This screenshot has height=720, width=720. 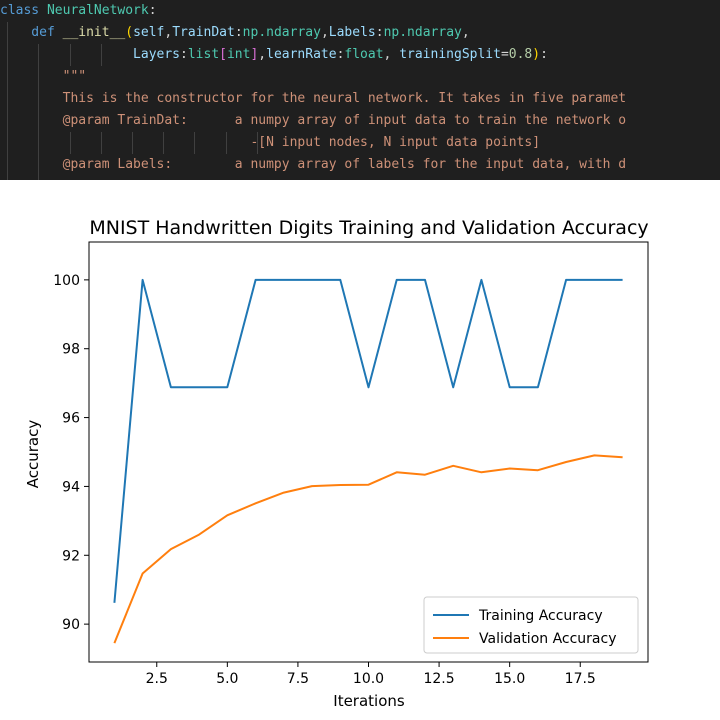 What do you see at coordinates (580, 679) in the screenshot?
I see `x-tick-label: 17.5` at bounding box center [580, 679].